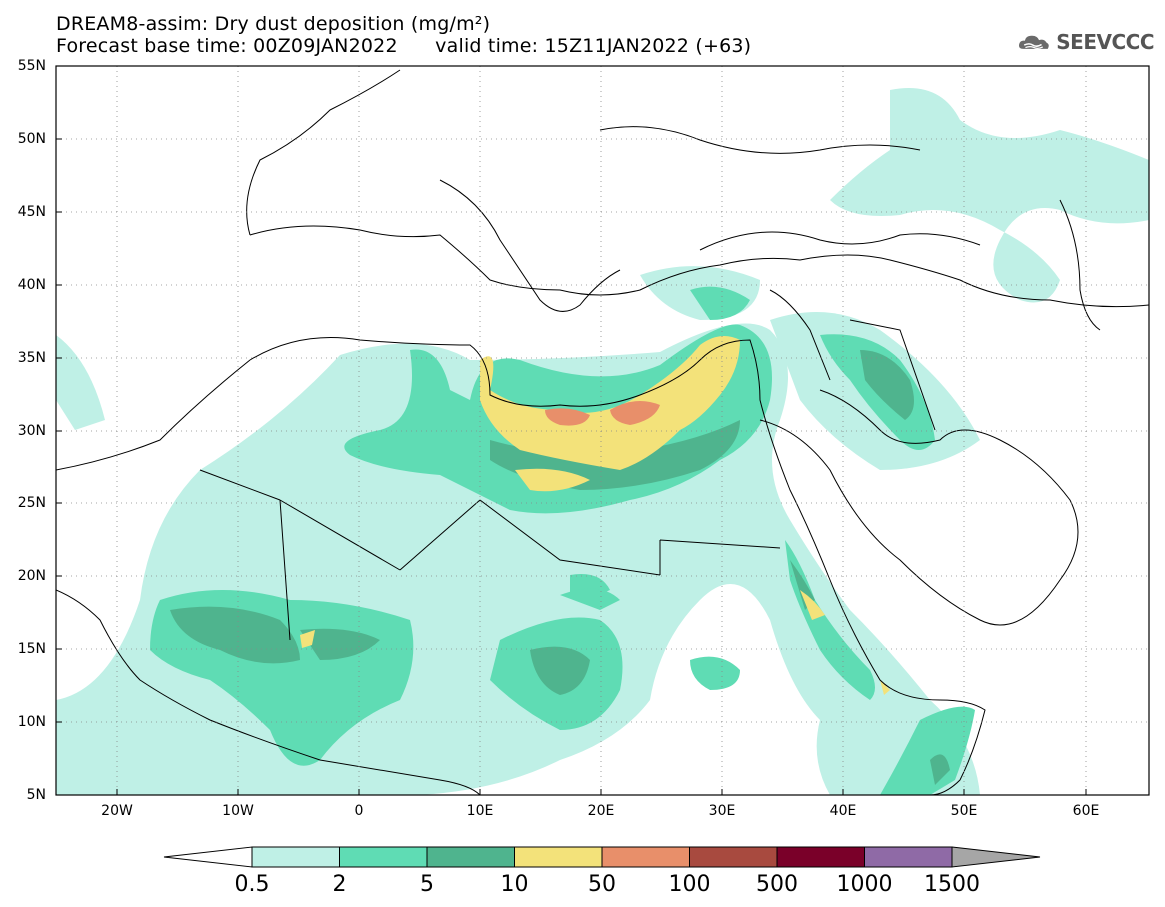 The width and height of the screenshot is (1165, 907). What do you see at coordinates (601, 811) in the screenshot?
I see `lon-label-20e: 20E` at bounding box center [601, 811].